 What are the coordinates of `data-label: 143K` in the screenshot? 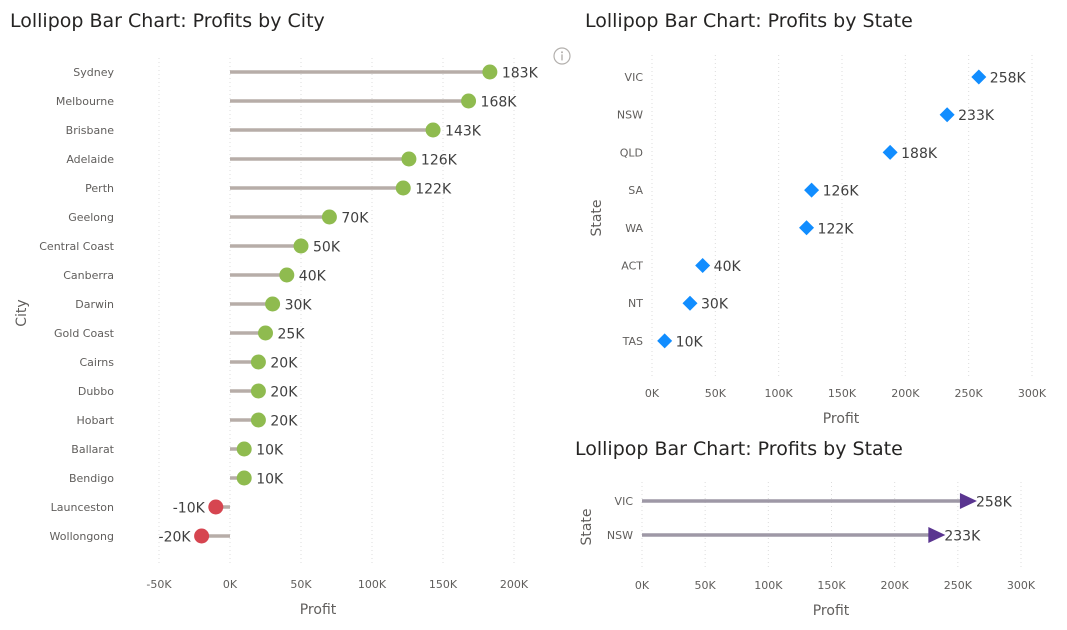 It's located at (463, 132).